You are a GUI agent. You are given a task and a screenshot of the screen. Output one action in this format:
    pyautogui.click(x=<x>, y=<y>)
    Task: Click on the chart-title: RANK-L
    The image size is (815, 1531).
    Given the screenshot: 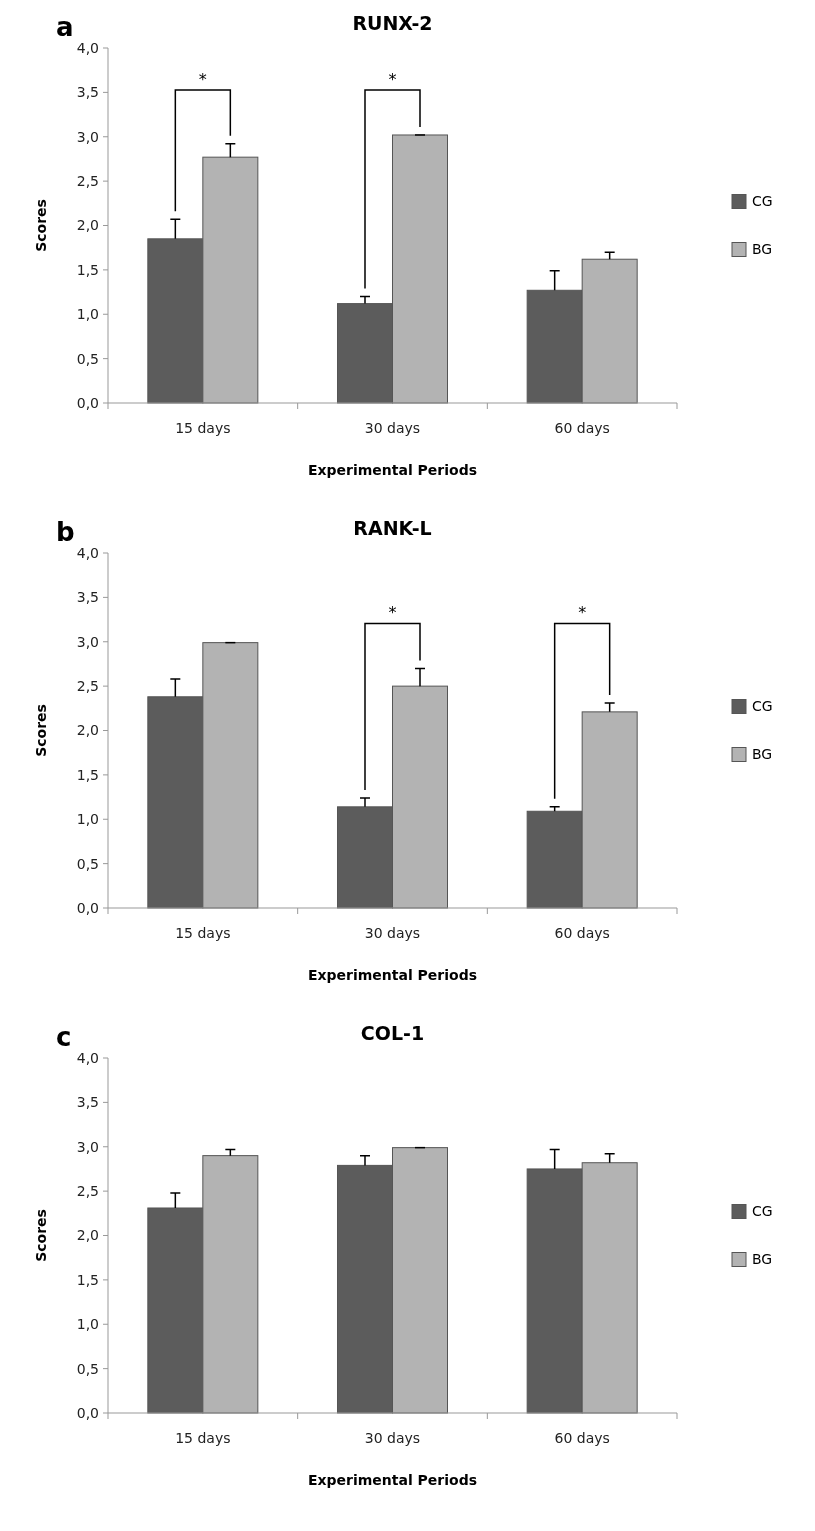 What is the action you would take?
    pyautogui.click(x=392, y=528)
    